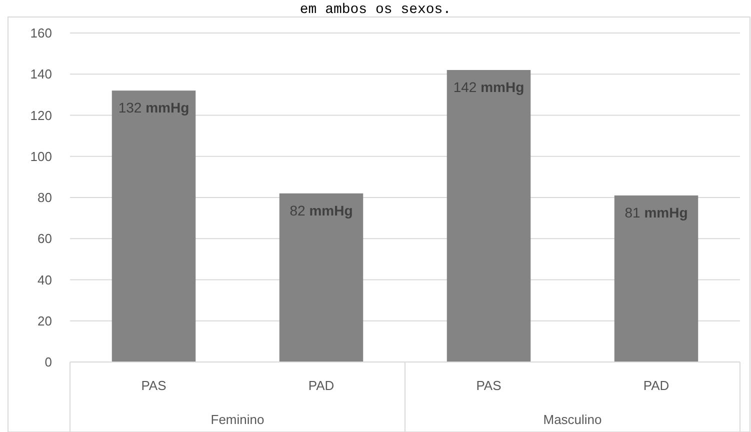 This screenshot has height=432, width=751. I want to click on y-tick-label: 160, so click(41, 33).